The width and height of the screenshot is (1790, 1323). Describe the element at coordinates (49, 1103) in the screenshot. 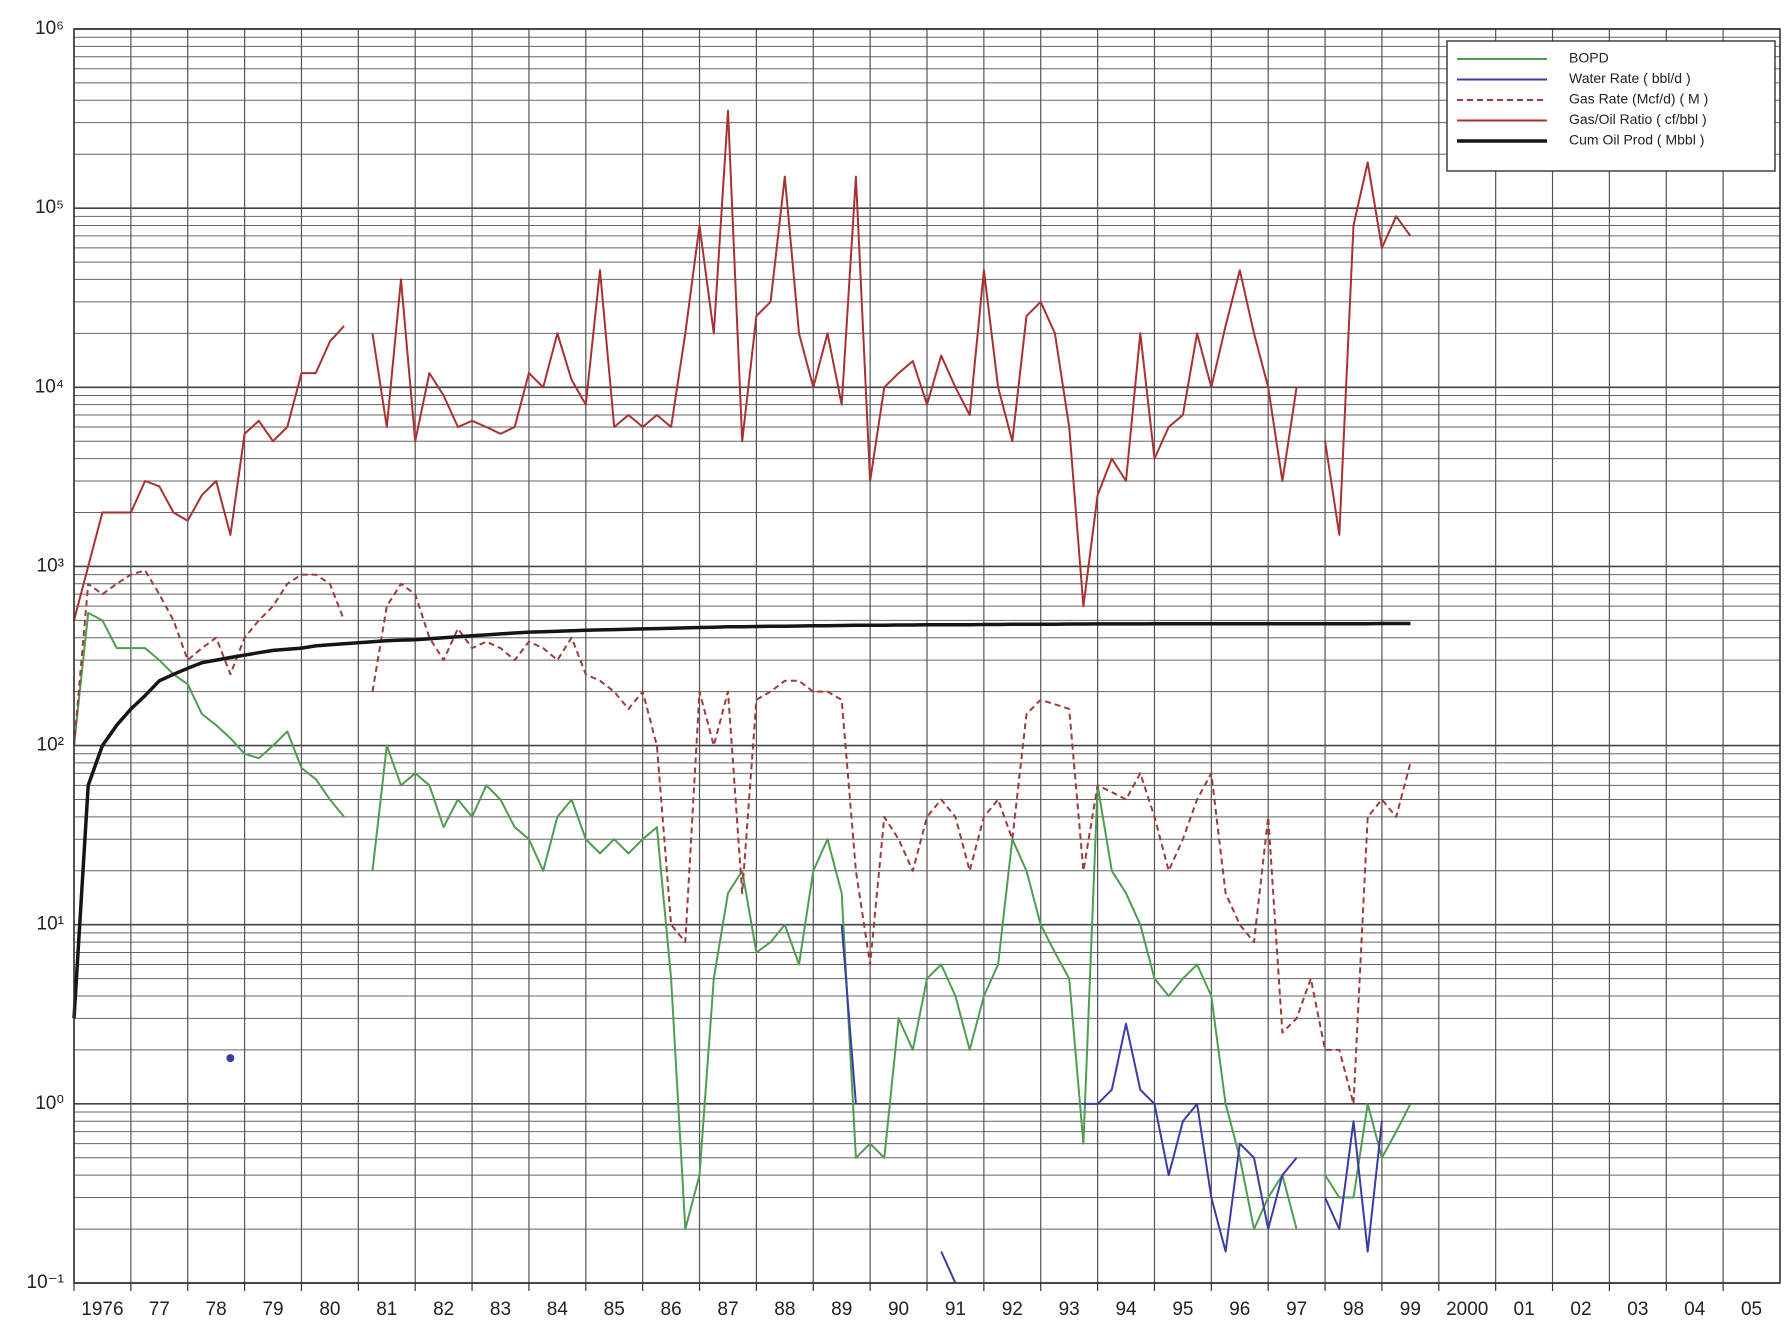

I see `y-tick-label: 10⁰` at that location.